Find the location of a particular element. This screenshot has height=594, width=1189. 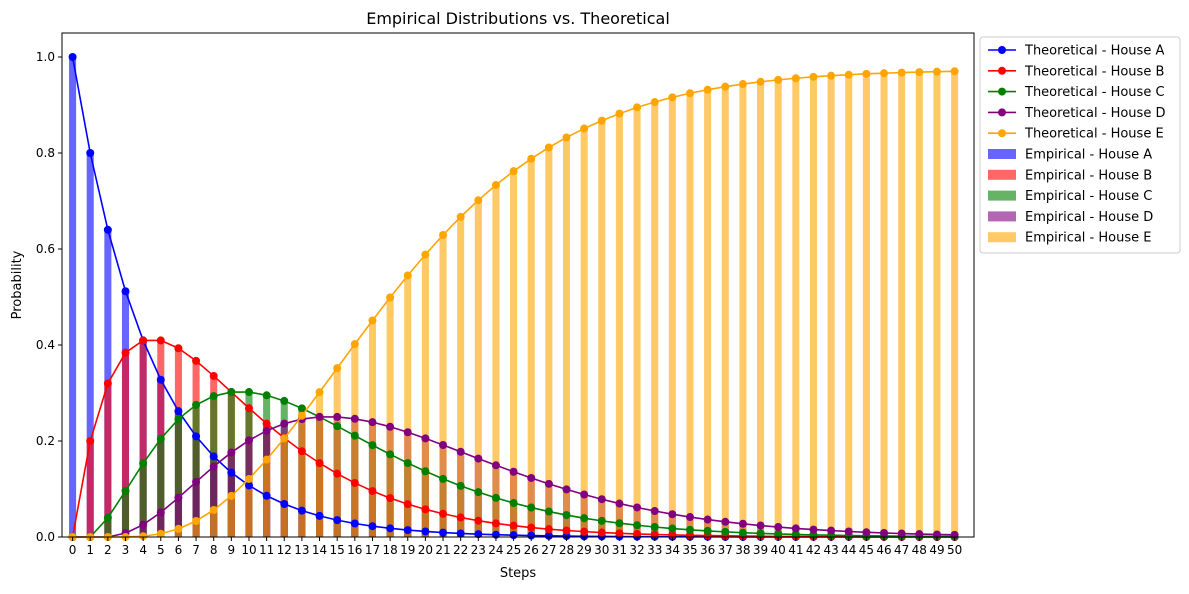

legend-swatch-empirical-c is located at coordinates (1002, 196).